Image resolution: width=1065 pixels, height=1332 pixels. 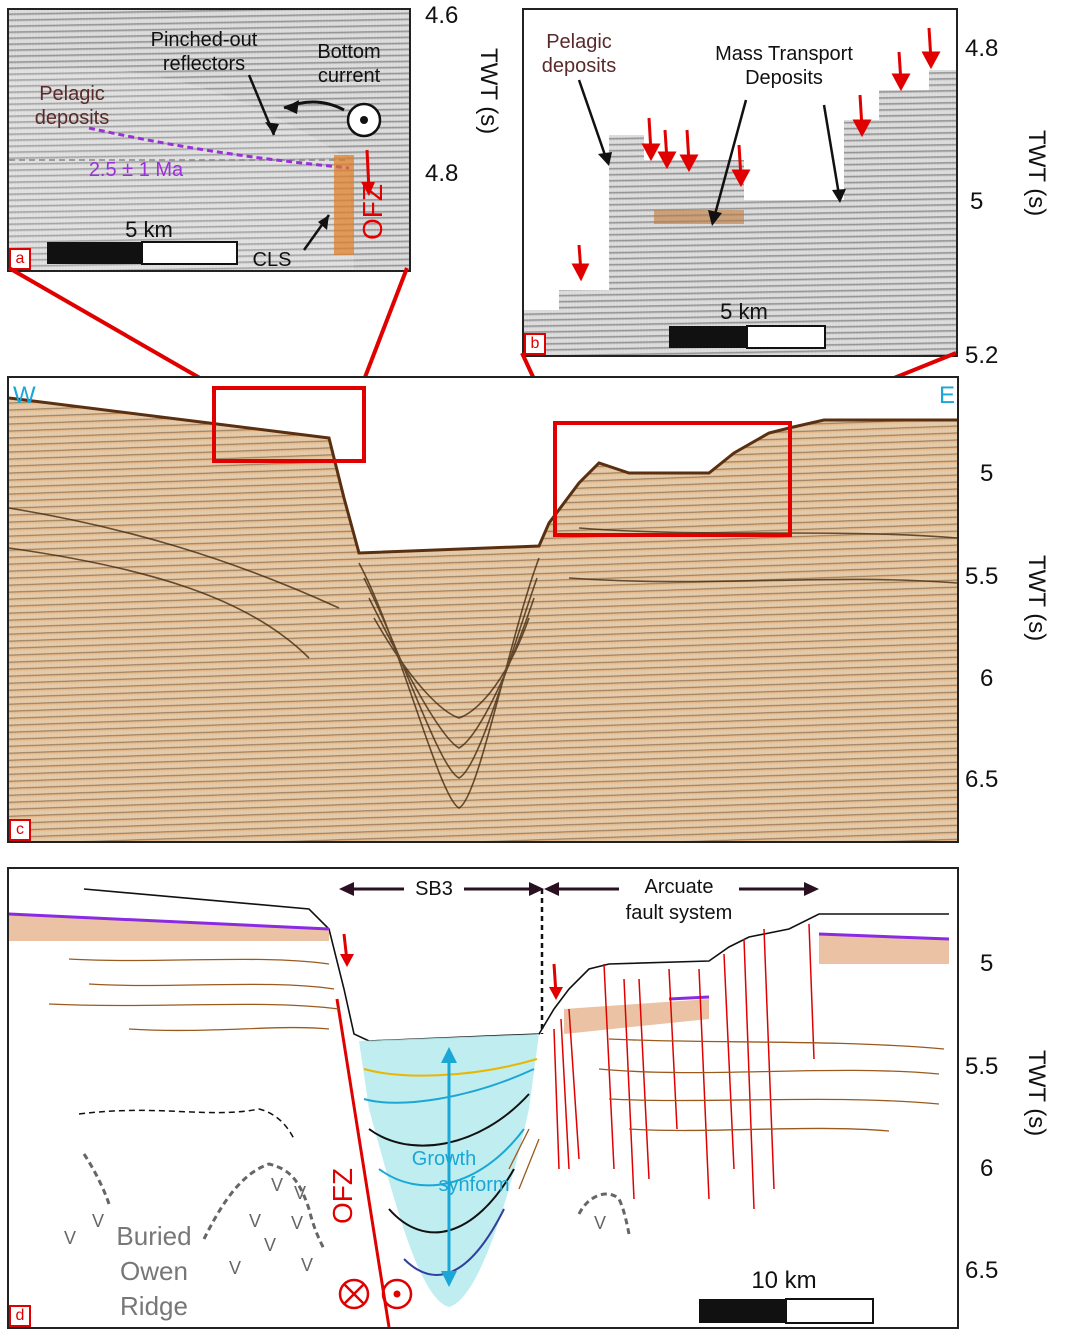 I want to click on panel-d-label: d, so click(x=20, y=1316).